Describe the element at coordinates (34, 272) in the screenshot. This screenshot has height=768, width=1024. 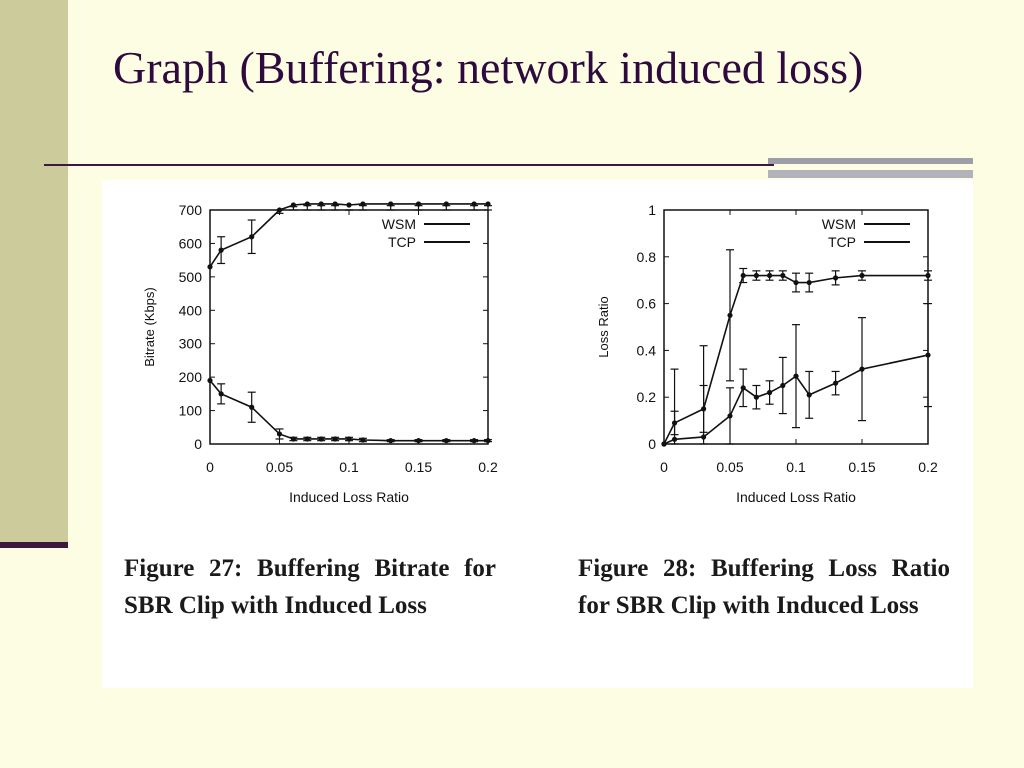
I see `left-accent-bar` at that location.